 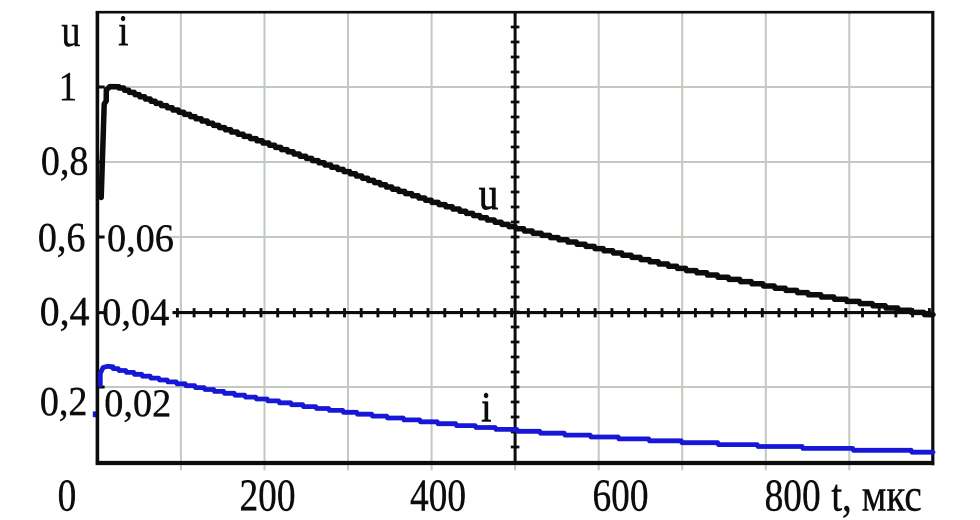 What do you see at coordinates (137, 404) in the screenshot?
I see `svg-text: 0,02` at bounding box center [137, 404].